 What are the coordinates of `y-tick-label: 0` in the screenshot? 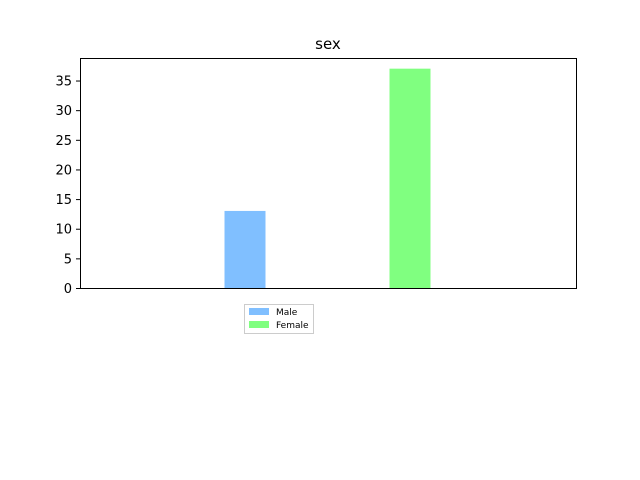 It's located at (68, 289).